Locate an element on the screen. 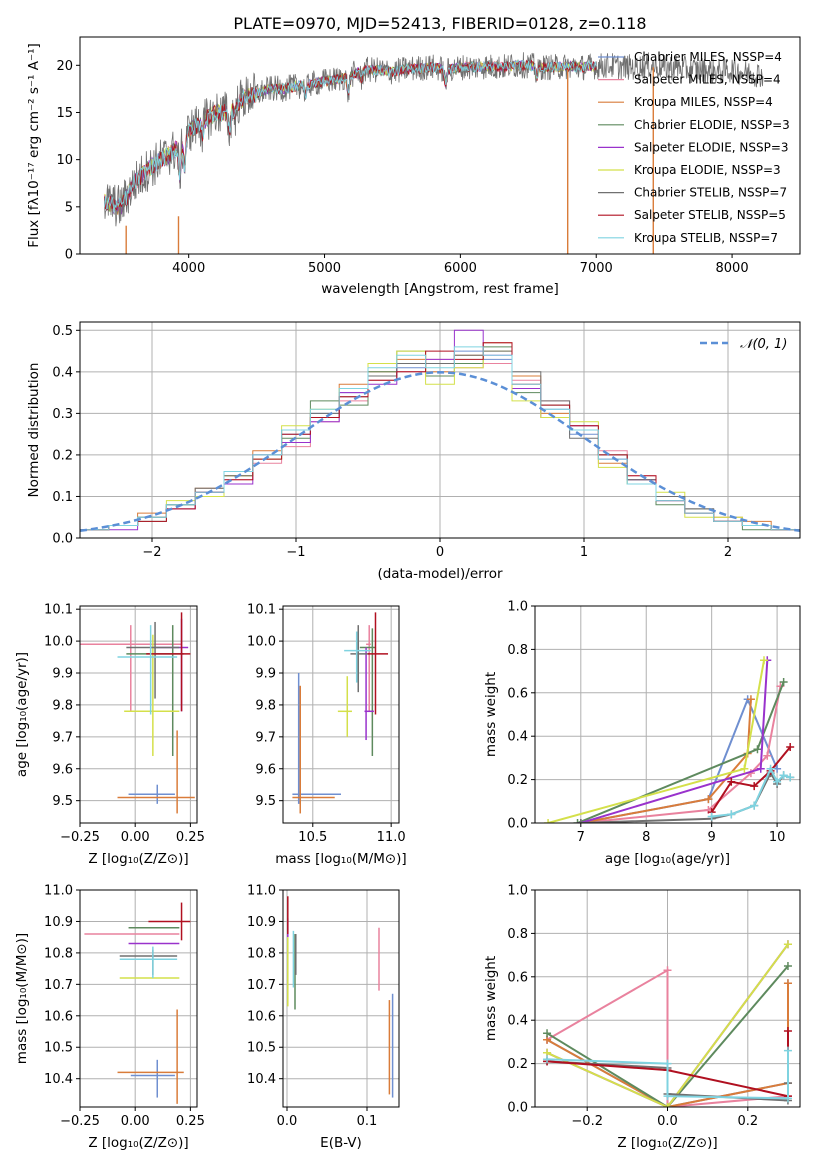 Image resolution: width=819 pixels, height=1170 pixels. legend-item: Kroupa MILES, NSSP=4 is located at coordinates (685, 102).